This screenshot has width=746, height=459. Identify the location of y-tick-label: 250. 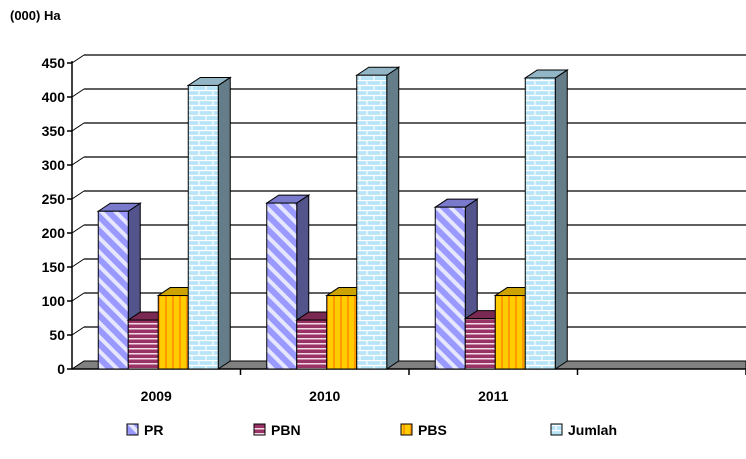
(54, 199).